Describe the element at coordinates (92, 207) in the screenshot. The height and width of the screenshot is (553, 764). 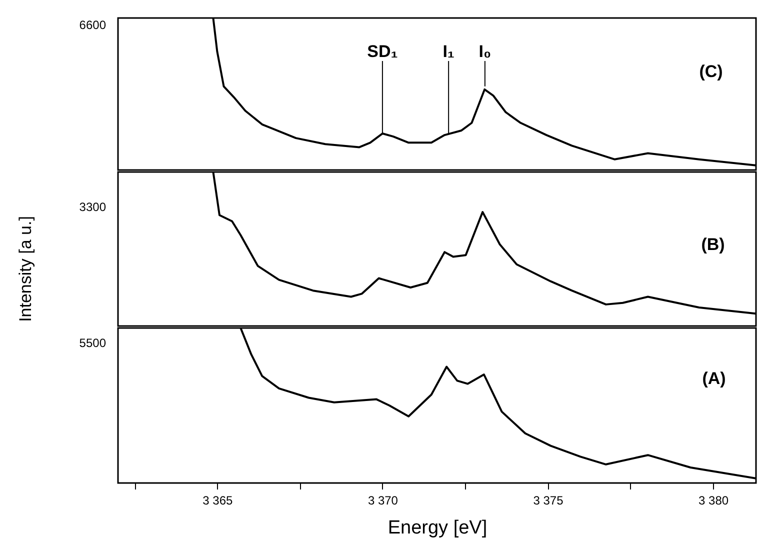
I see `text: 3300` at that location.